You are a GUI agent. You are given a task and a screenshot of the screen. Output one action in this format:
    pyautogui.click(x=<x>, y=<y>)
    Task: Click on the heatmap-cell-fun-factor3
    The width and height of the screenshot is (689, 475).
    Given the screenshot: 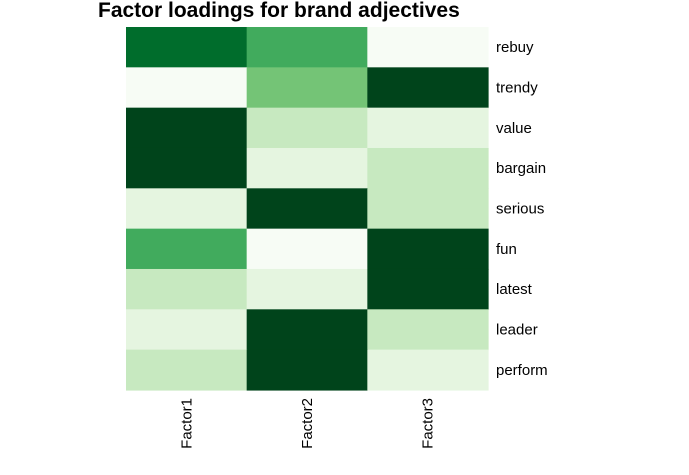 What is the action you would take?
    pyautogui.click(x=428, y=249)
    